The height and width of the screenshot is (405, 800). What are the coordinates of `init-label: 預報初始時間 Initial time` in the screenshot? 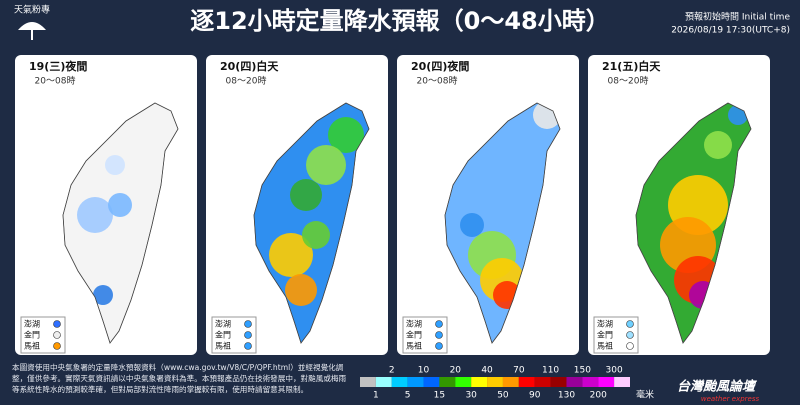 It's located at (737, 17).